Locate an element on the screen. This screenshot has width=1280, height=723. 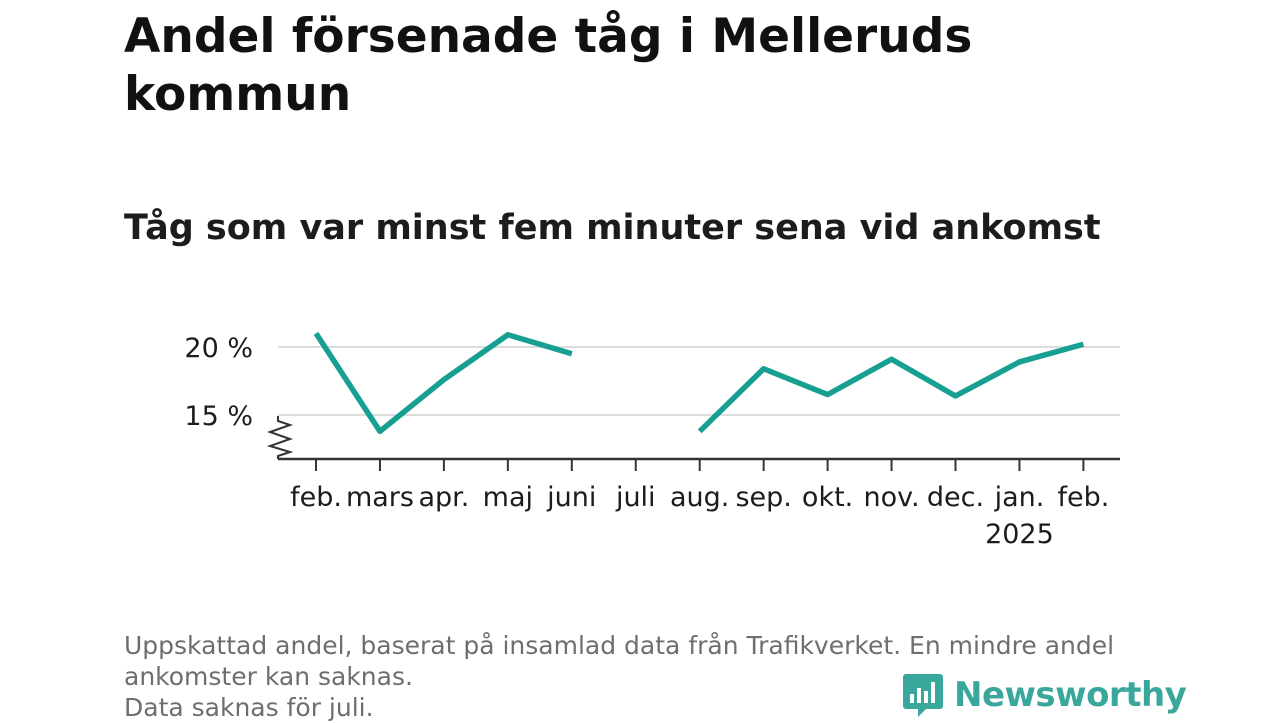
brand-name: Newsworthy is located at coordinates (1070, 695).